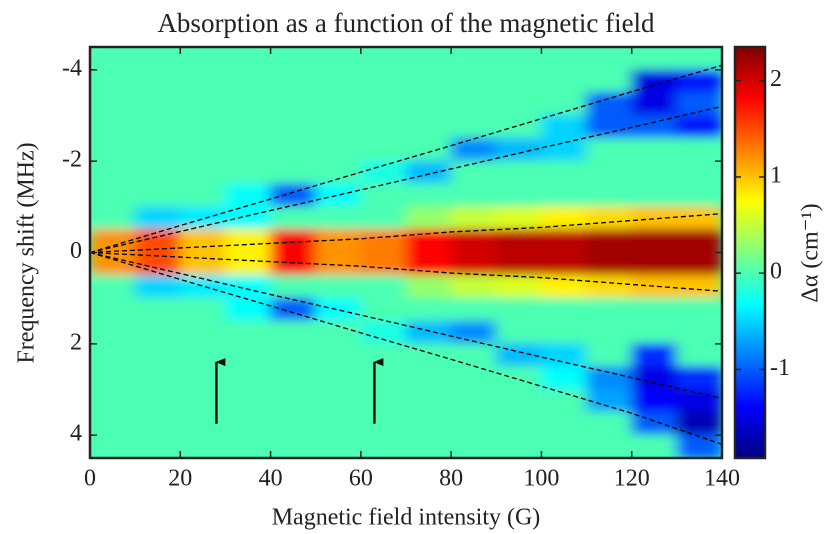 The image size is (831, 534). Describe the element at coordinates (632, 479) in the screenshot. I see `x-tick-label: 120` at that location.